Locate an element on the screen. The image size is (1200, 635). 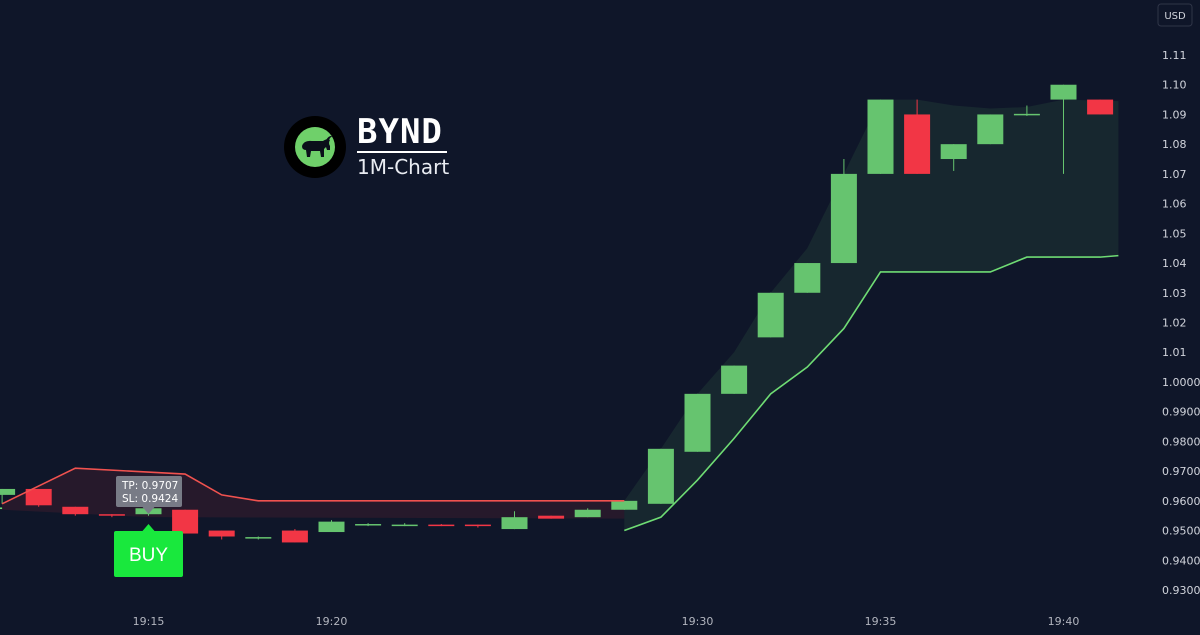
price-tick-label: 1.0000 is located at coordinates (1181, 382).